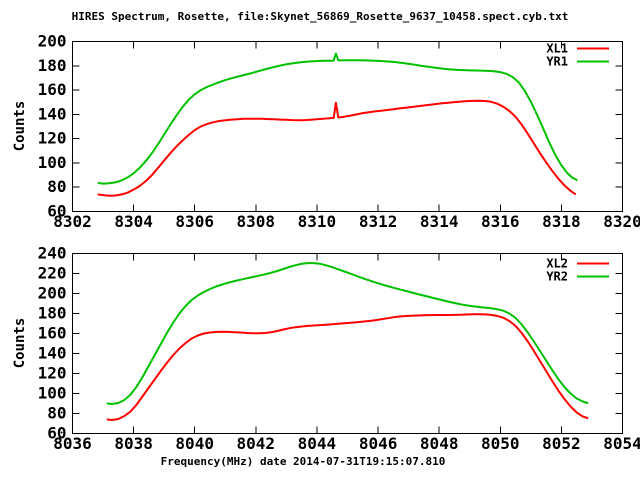 Image resolution: width=640 pixels, height=480 pixels. I want to click on plot1-y-tick-label: 60, so click(56, 211).